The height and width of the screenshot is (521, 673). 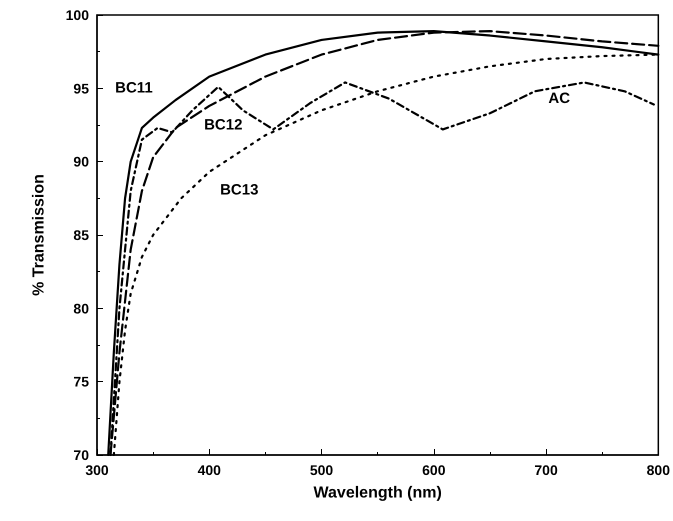 What do you see at coordinates (559, 98) in the screenshot?
I see `series-label: AC` at bounding box center [559, 98].